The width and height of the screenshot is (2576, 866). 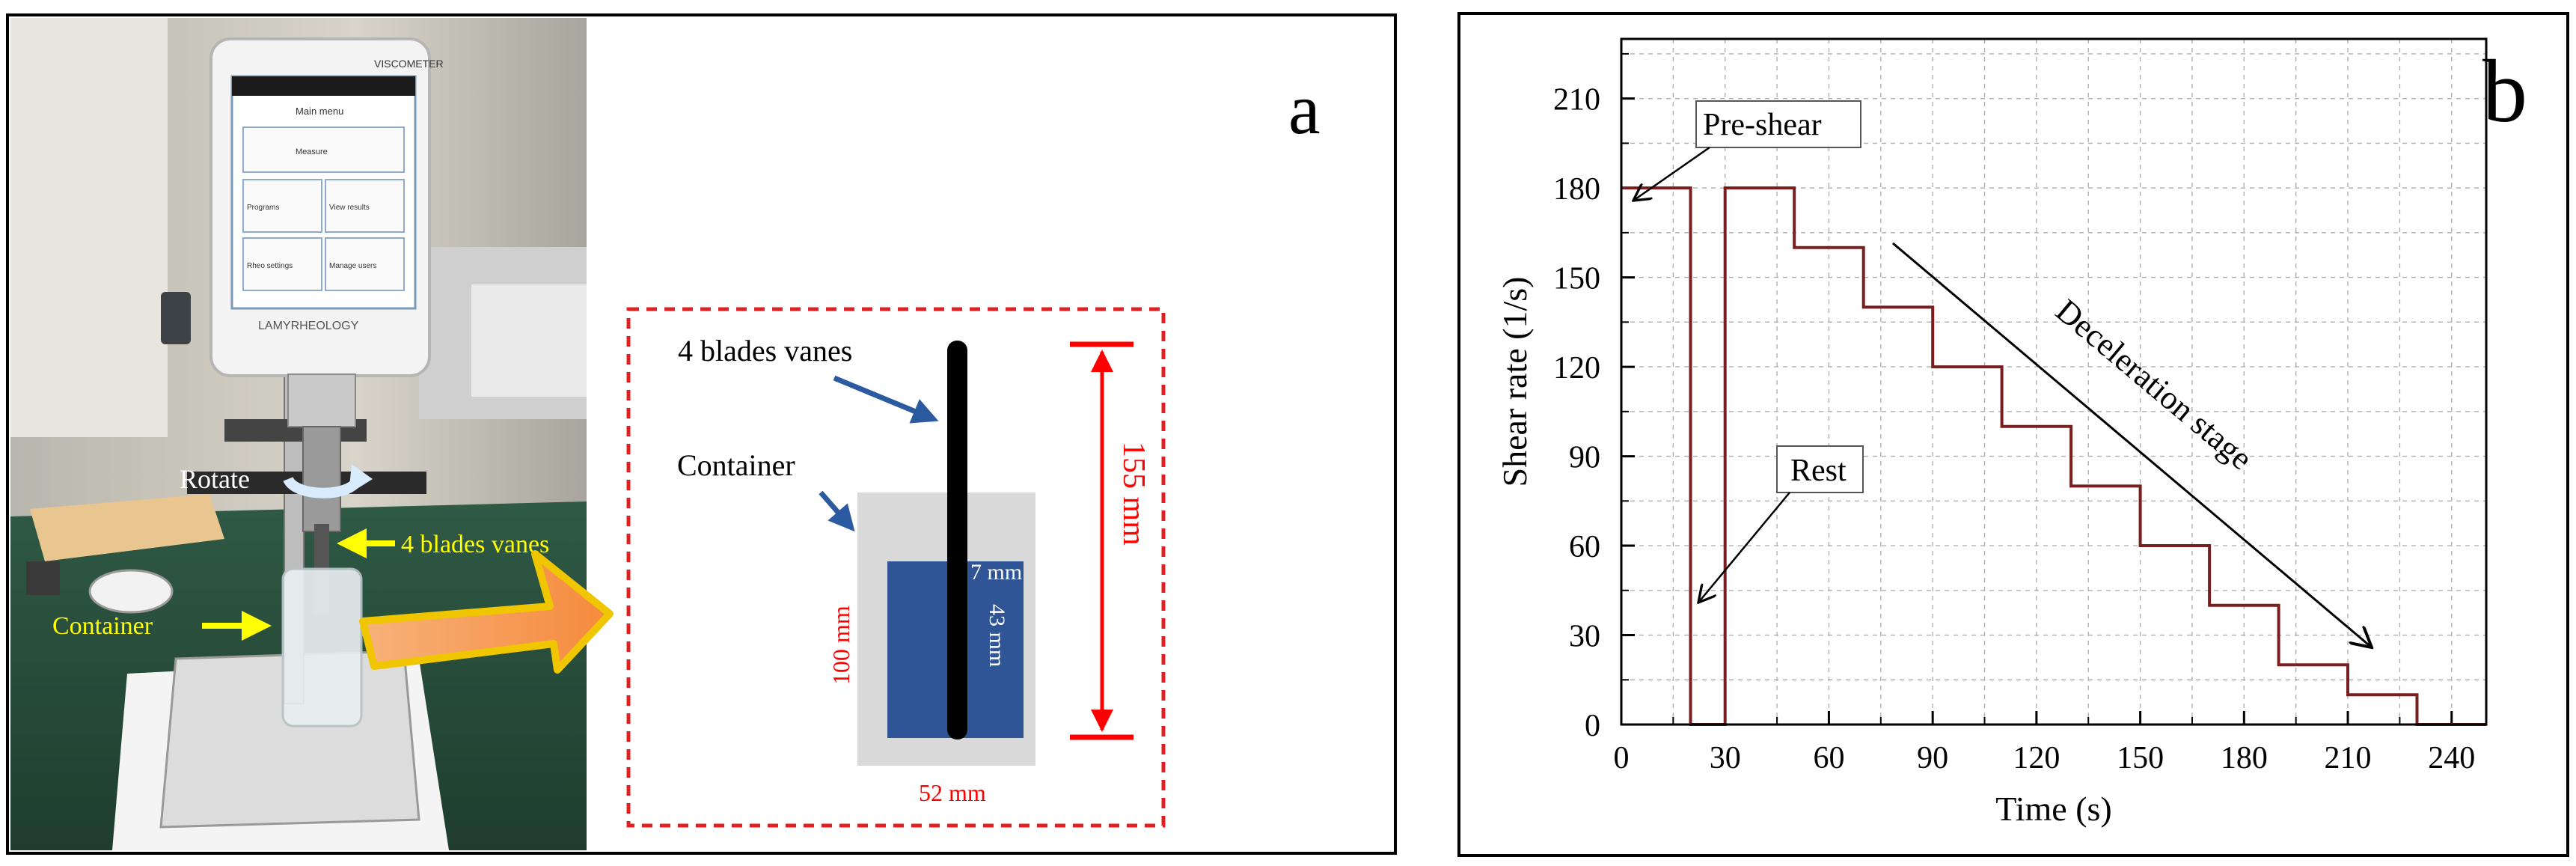 I want to click on screen-button-view-results, so click(x=365, y=206).